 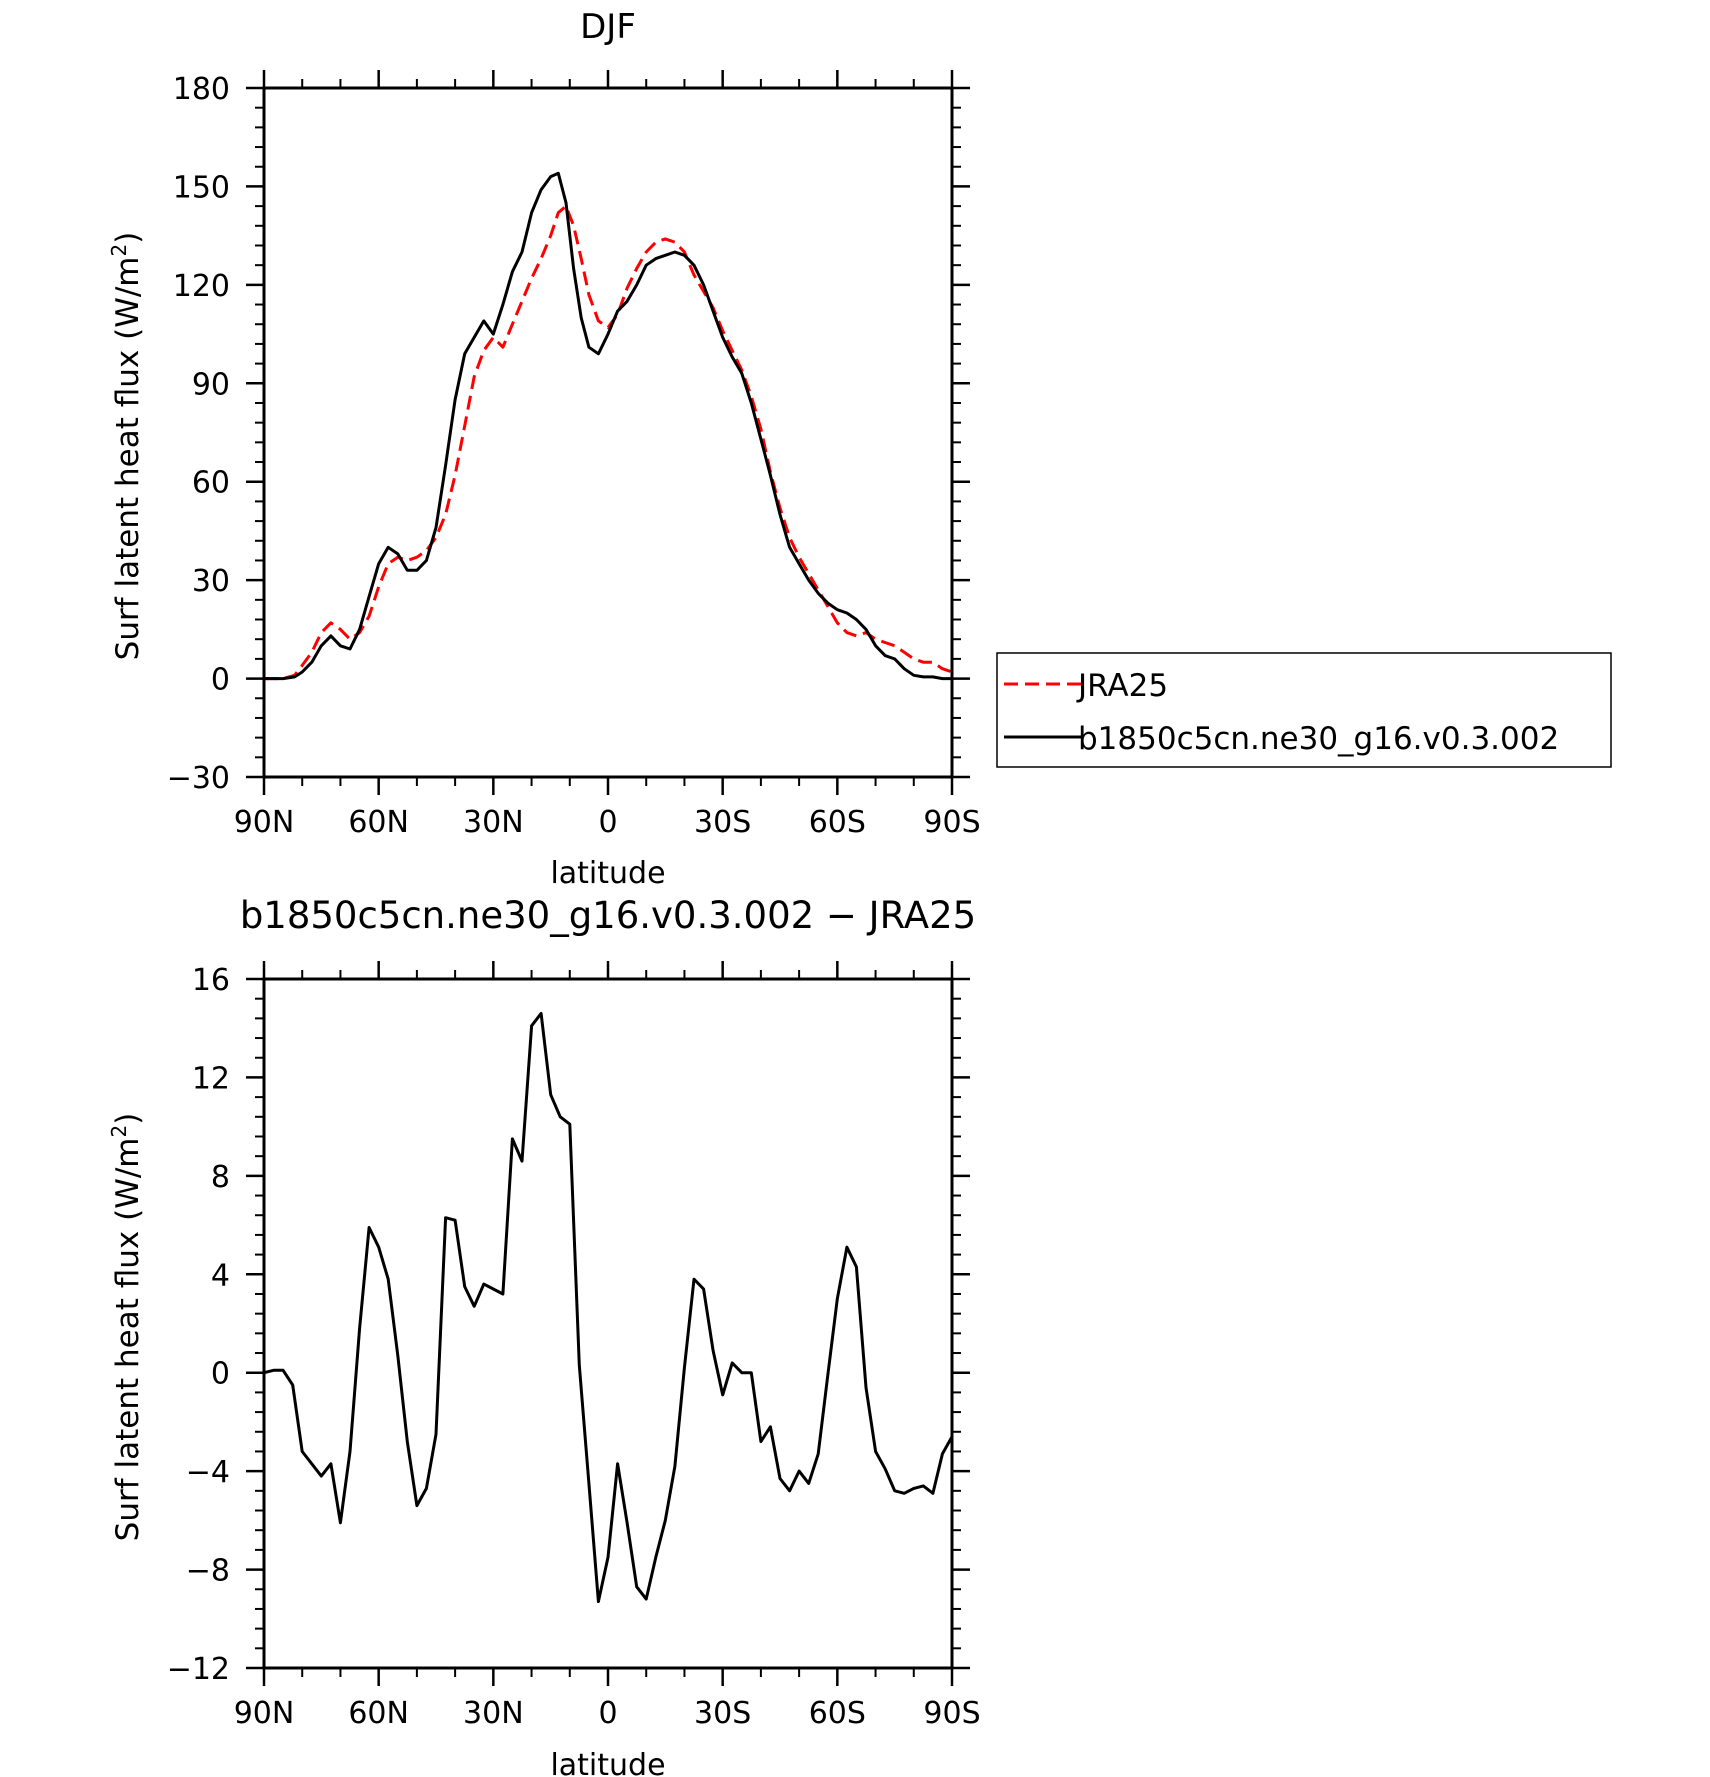 What do you see at coordinates (211, 1078) in the screenshot?
I see `y-tick-label: 12` at bounding box center [211, 1078].